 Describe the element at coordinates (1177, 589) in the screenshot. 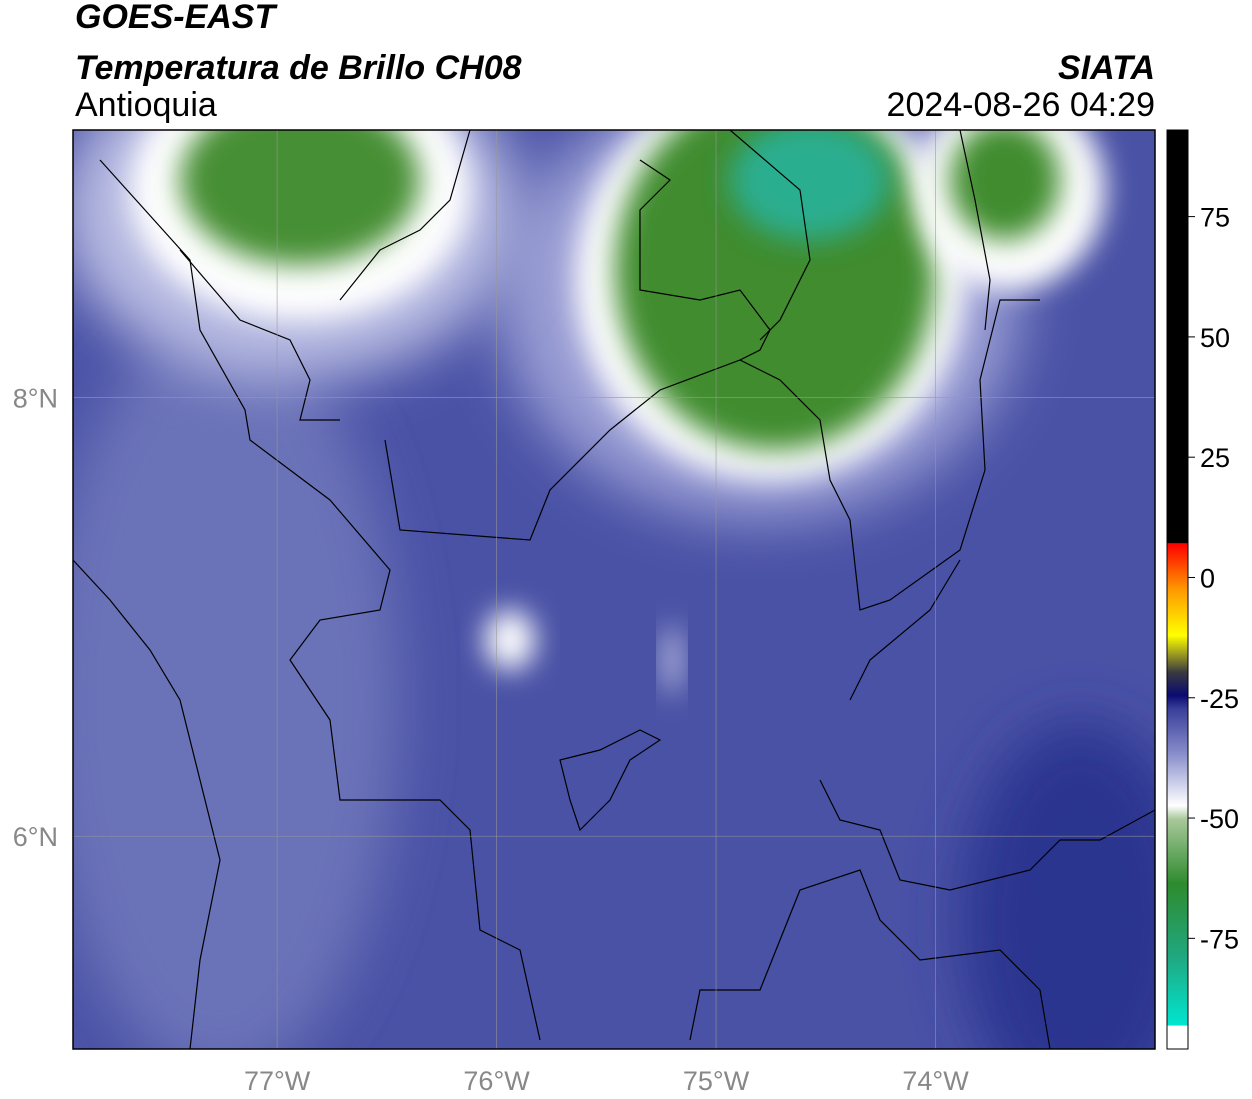

I see `colorbar` at that location.